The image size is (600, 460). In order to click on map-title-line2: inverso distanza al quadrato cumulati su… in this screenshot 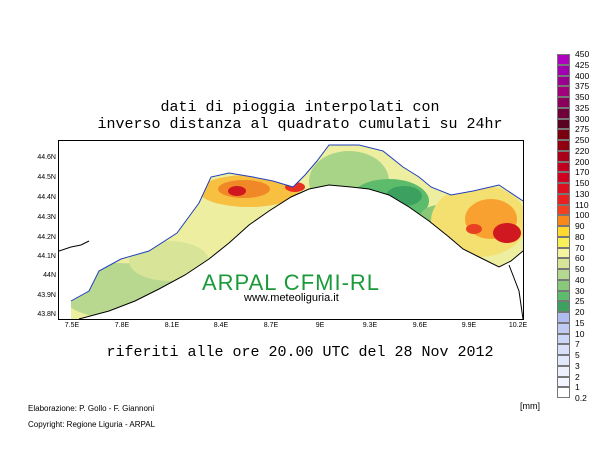, I will do `click(300, 124)`.